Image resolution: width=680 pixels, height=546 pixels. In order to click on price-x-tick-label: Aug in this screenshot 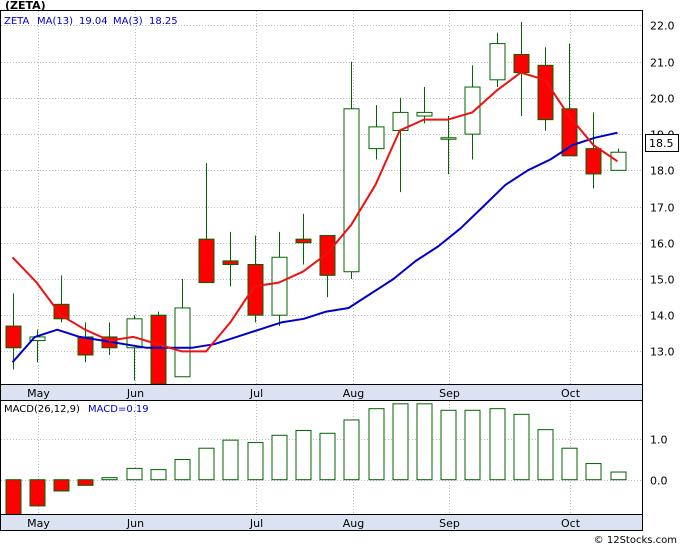, I will do `click(353, 393)`.